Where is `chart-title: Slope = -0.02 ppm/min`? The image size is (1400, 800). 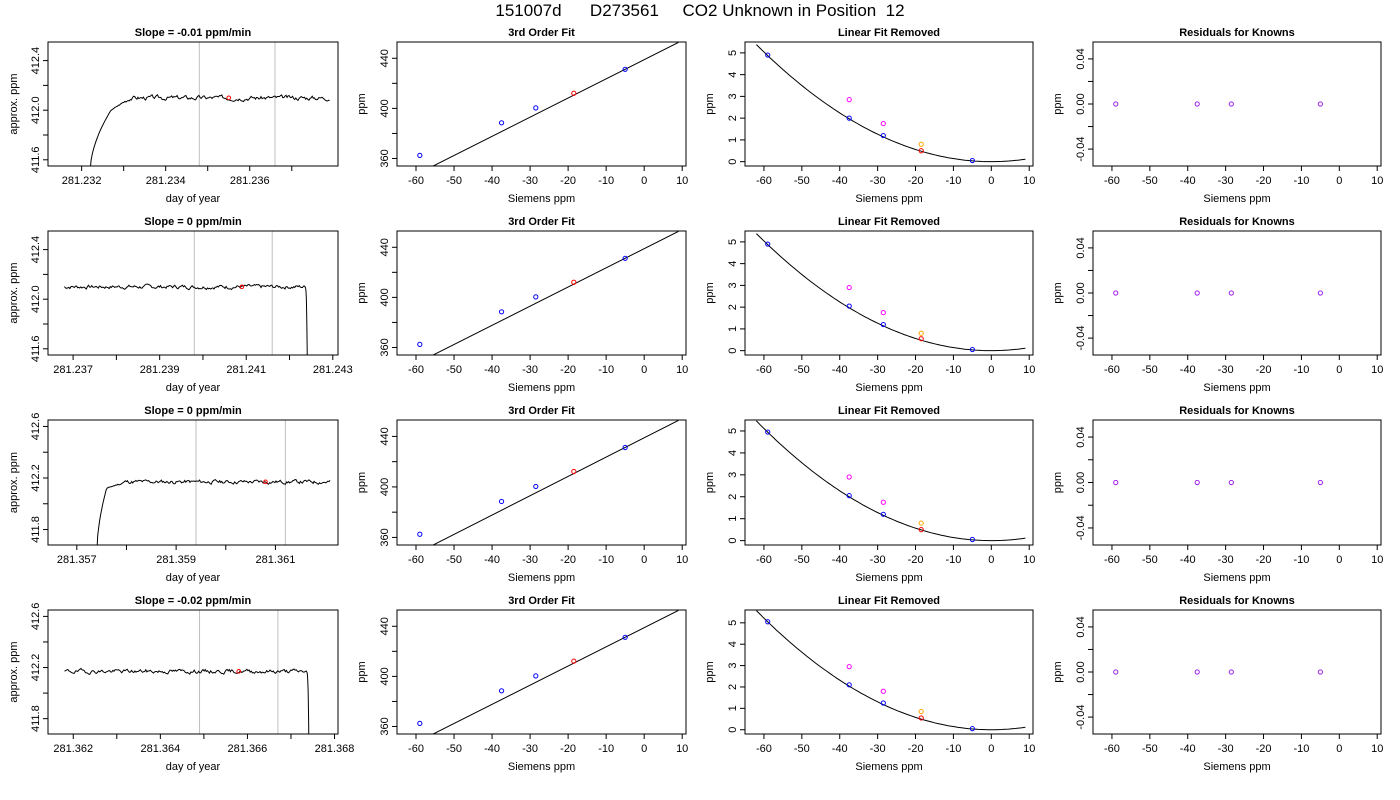 chart-title: Slope = -0.02 ppm/min is located at coordinates (193, 601).